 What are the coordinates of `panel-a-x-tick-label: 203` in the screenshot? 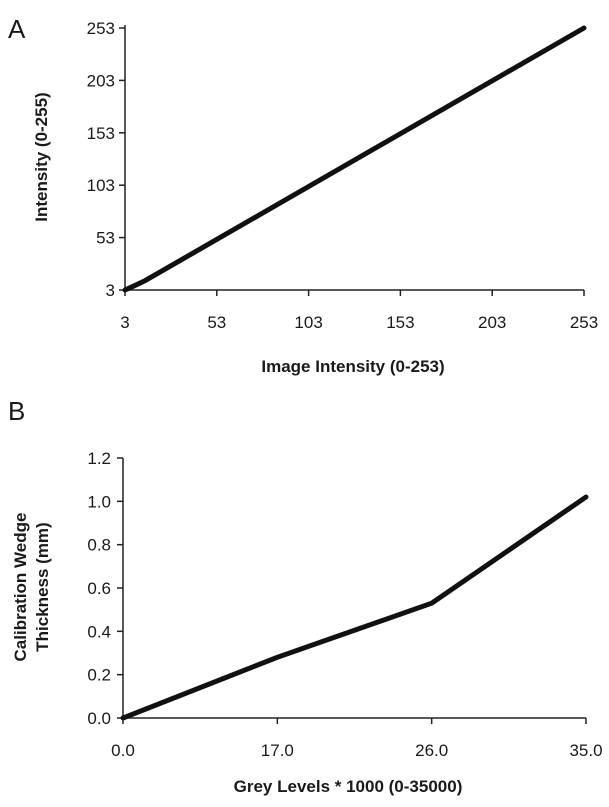 It's located at (492, 322).